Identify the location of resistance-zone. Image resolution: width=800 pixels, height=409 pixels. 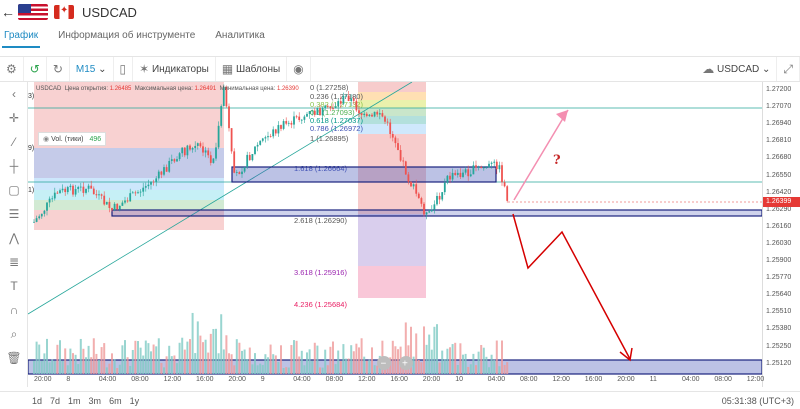
(364, 174).